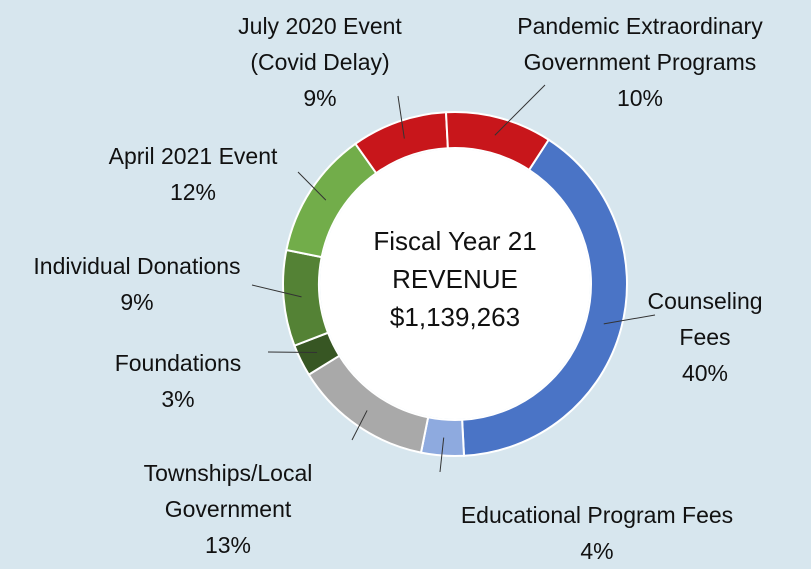  I want to click on category-label: Counseling Fees, so click(705, 319).